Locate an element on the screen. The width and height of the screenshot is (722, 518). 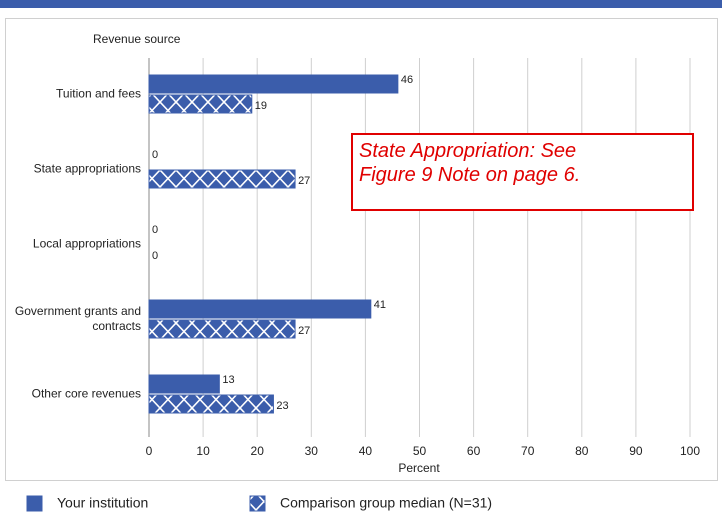
x-tick-label: 40 is located at coordinates (366, 451).